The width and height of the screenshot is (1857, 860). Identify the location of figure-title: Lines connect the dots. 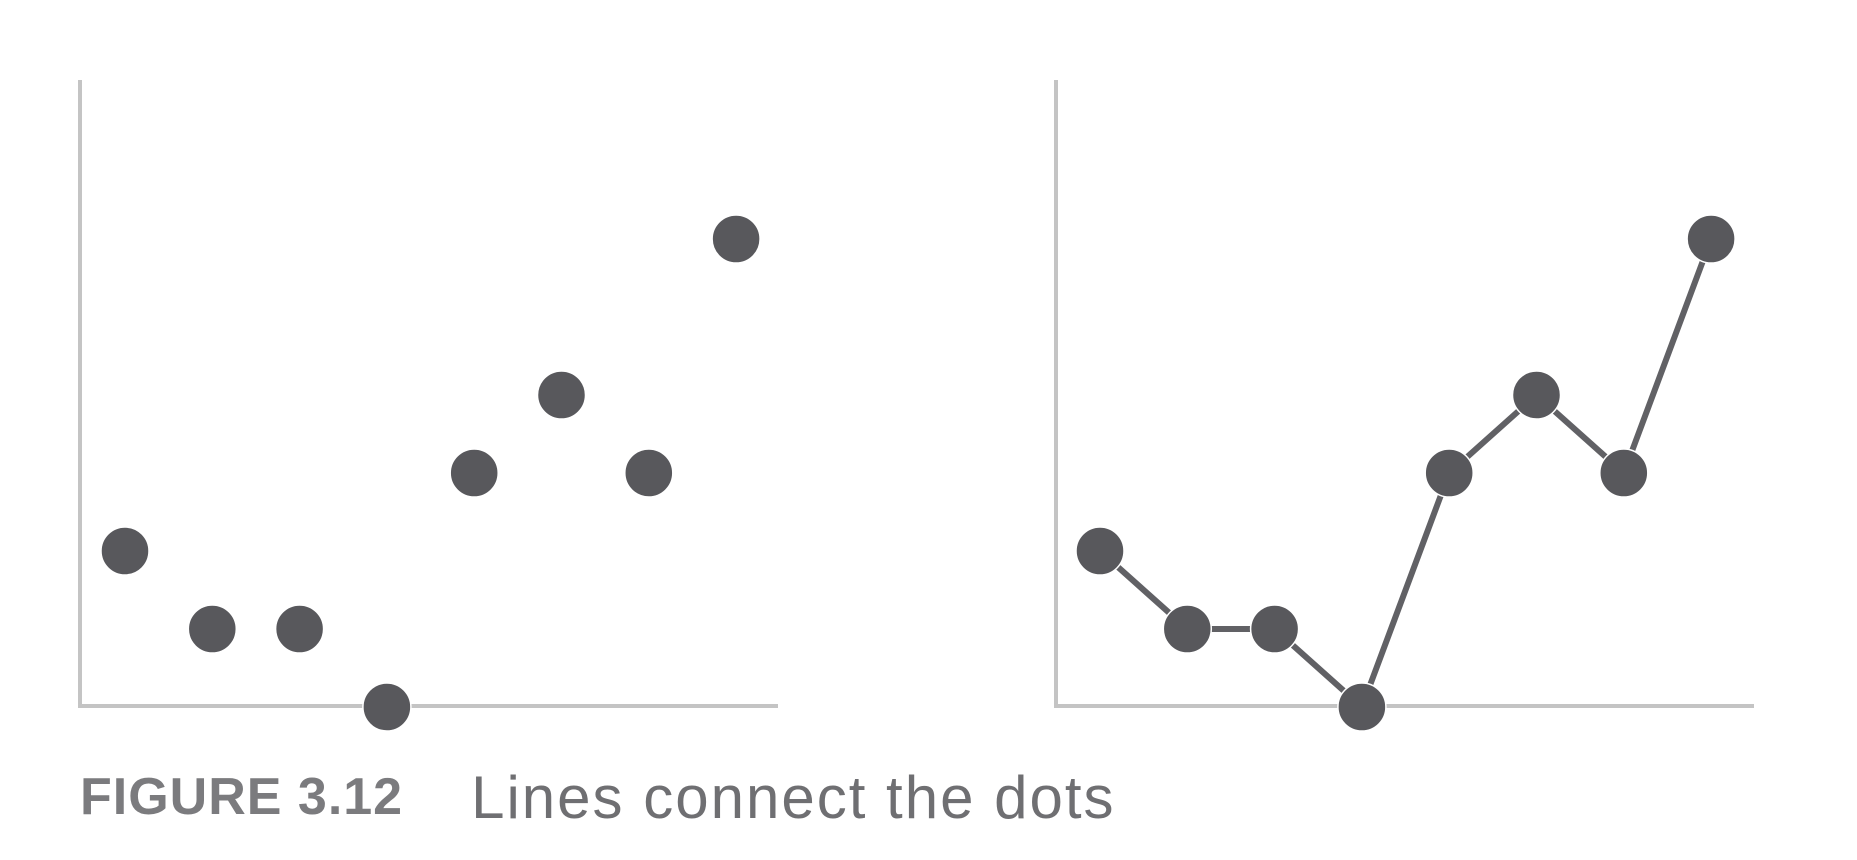
(793, 797).